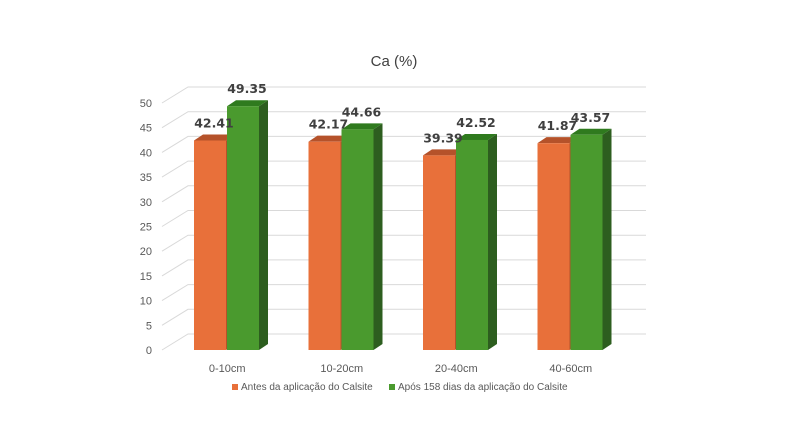 Image resolution: width=789 pixels, height=443 pixels. Describe the element at coordinates (149, 326) in the screenshot. I see `y-tick-label: 5` at that location.